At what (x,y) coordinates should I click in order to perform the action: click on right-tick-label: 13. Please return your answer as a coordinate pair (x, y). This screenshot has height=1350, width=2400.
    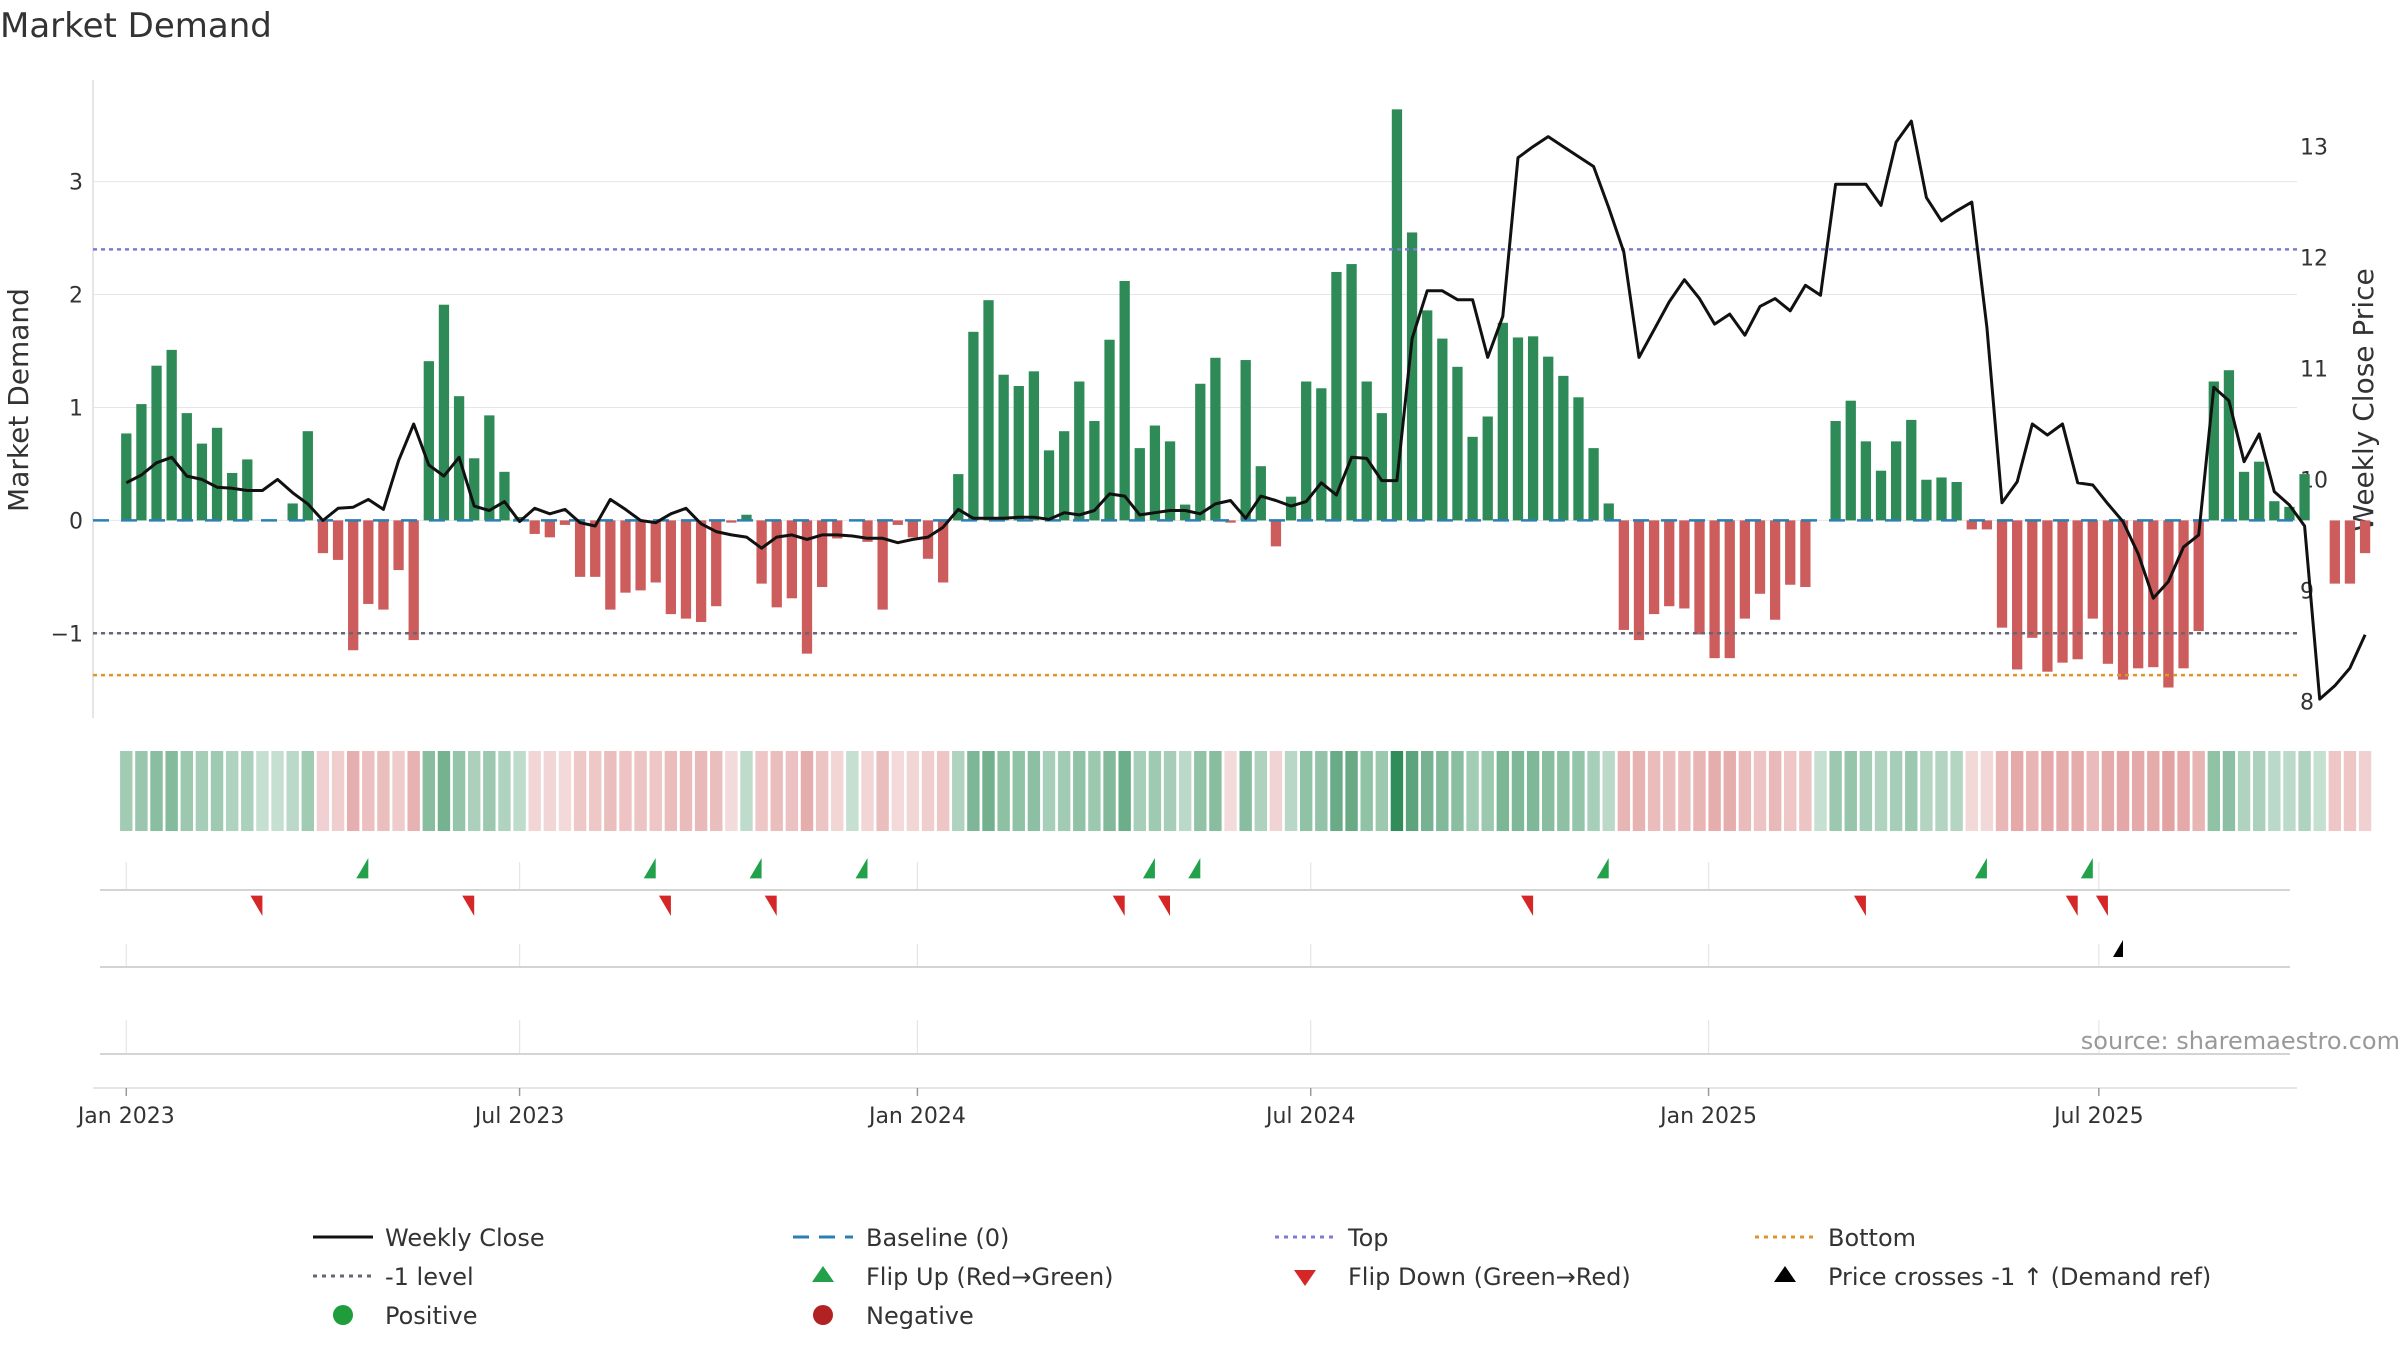
    Looking at the image, I should click on (2314, 148).